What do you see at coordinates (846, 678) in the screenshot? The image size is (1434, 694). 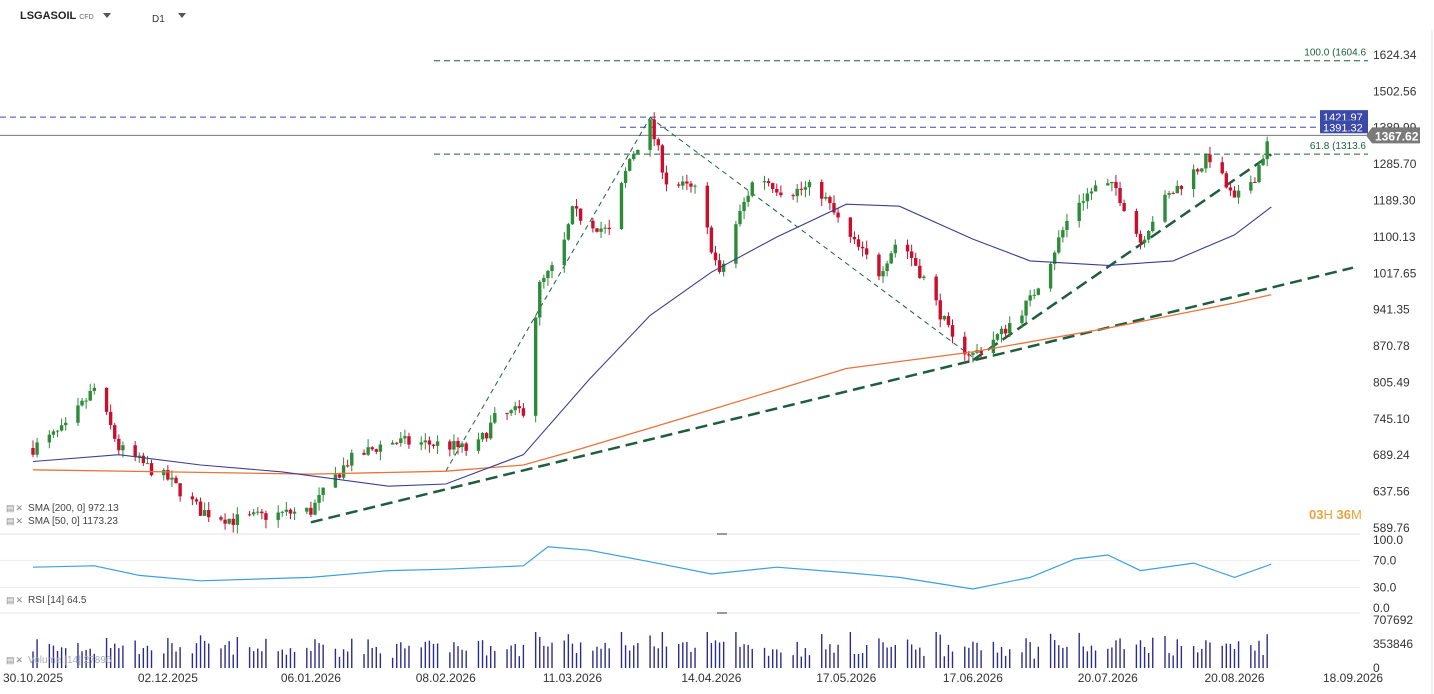 I see `date-tick-label: 17.05.2026` at bounding box center [846, 678].